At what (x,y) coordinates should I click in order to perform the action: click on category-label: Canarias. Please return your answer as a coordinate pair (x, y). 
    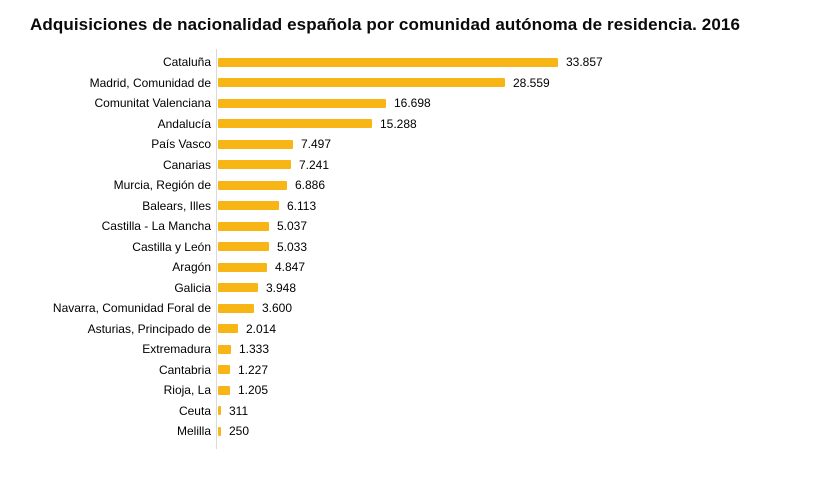
    Looking at the image, I should click on (186, 164).